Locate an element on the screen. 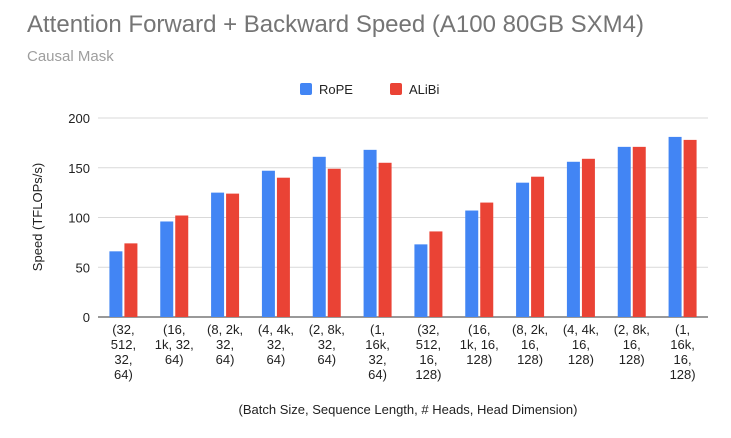 The height and width of the screenshot is (438, 731). y-tick-label: 200 is located at coordinates (79, 118).